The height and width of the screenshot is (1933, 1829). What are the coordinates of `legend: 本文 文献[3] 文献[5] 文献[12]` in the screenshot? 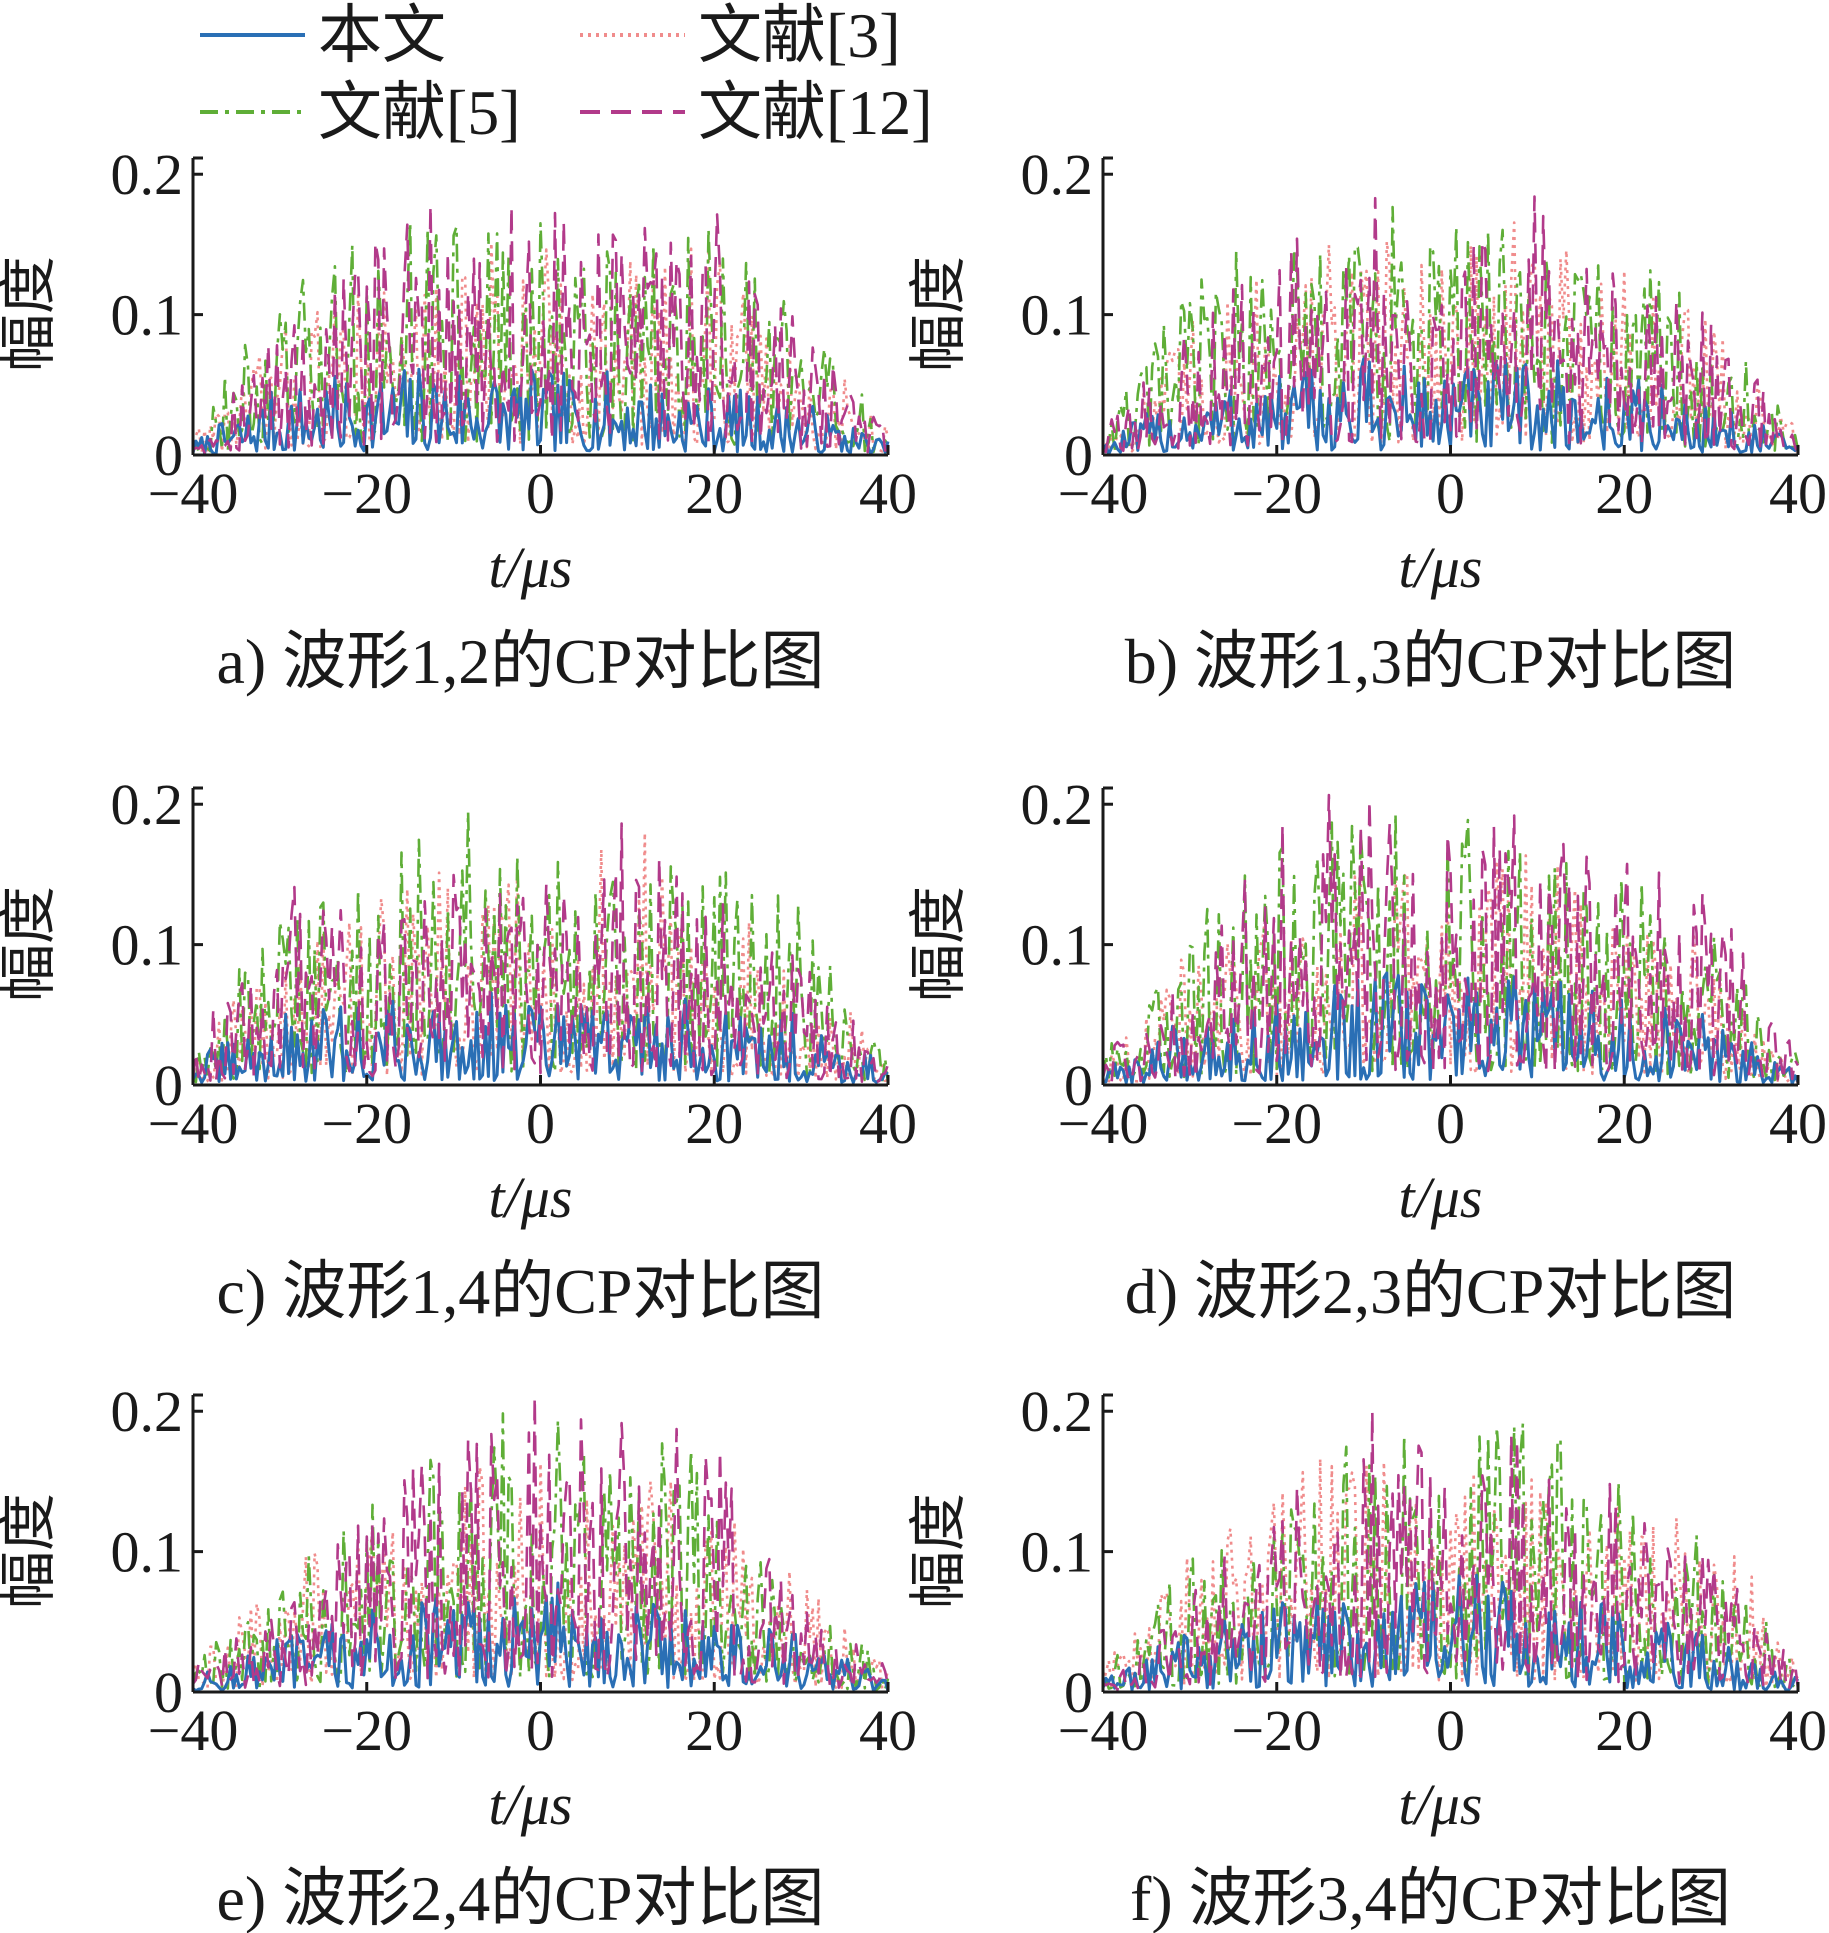 It's located at (566, 74).